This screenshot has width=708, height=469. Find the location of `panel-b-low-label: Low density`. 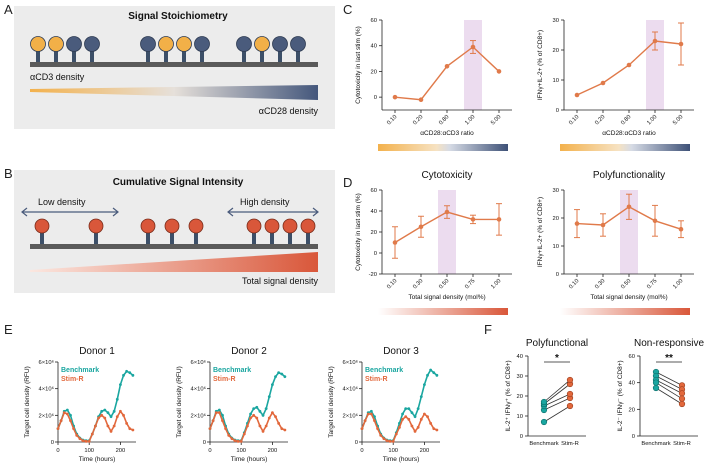

panel-b-low-label: Low density is located at coordinates (62, 202).